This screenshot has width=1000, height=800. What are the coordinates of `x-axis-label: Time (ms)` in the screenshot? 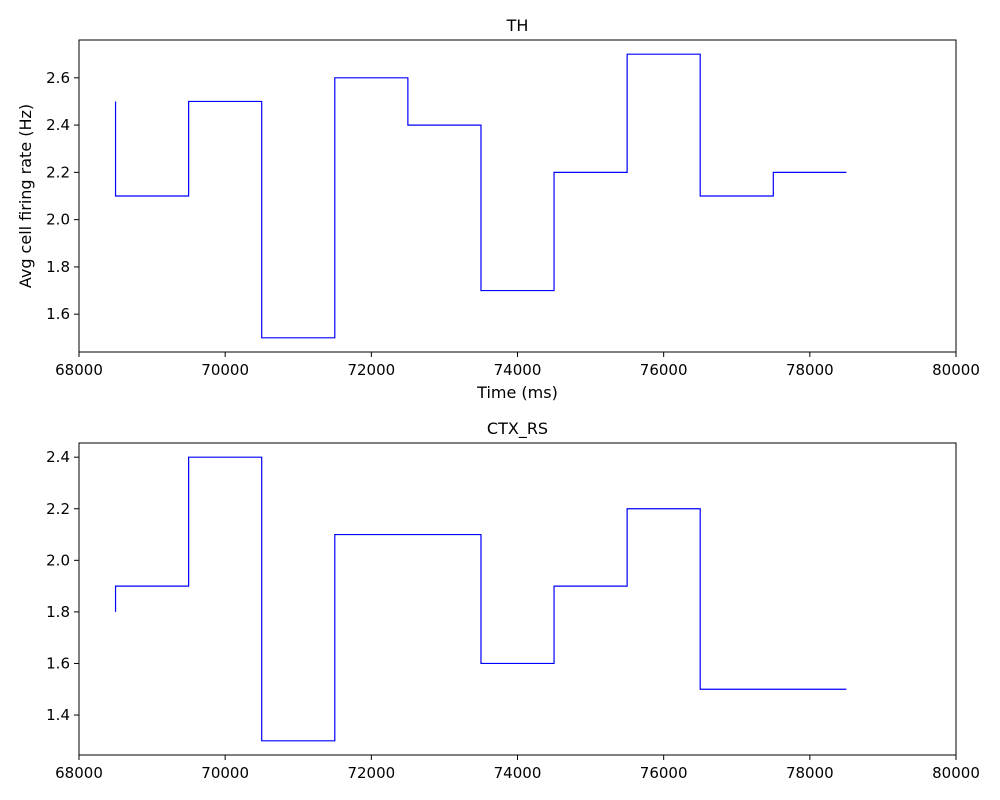 It's located at (517, 392).